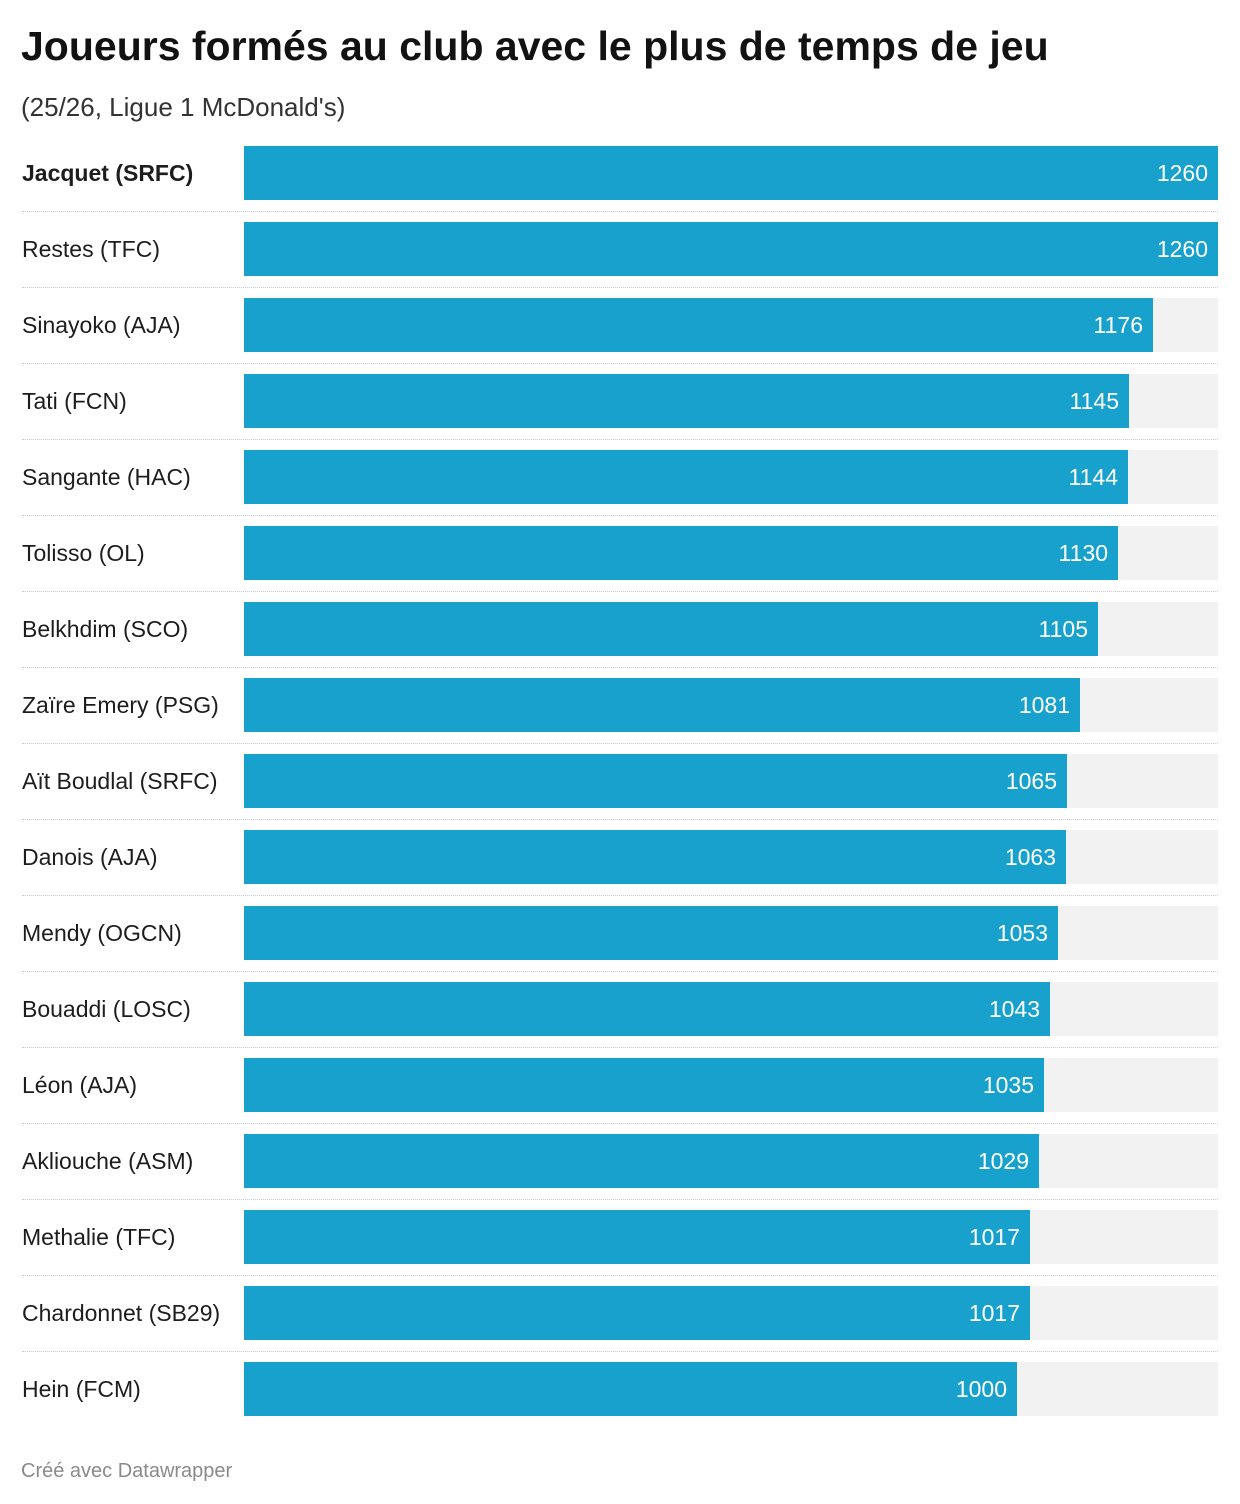  I want to click on category-label: Sangante (HAC), so click(106, 477).